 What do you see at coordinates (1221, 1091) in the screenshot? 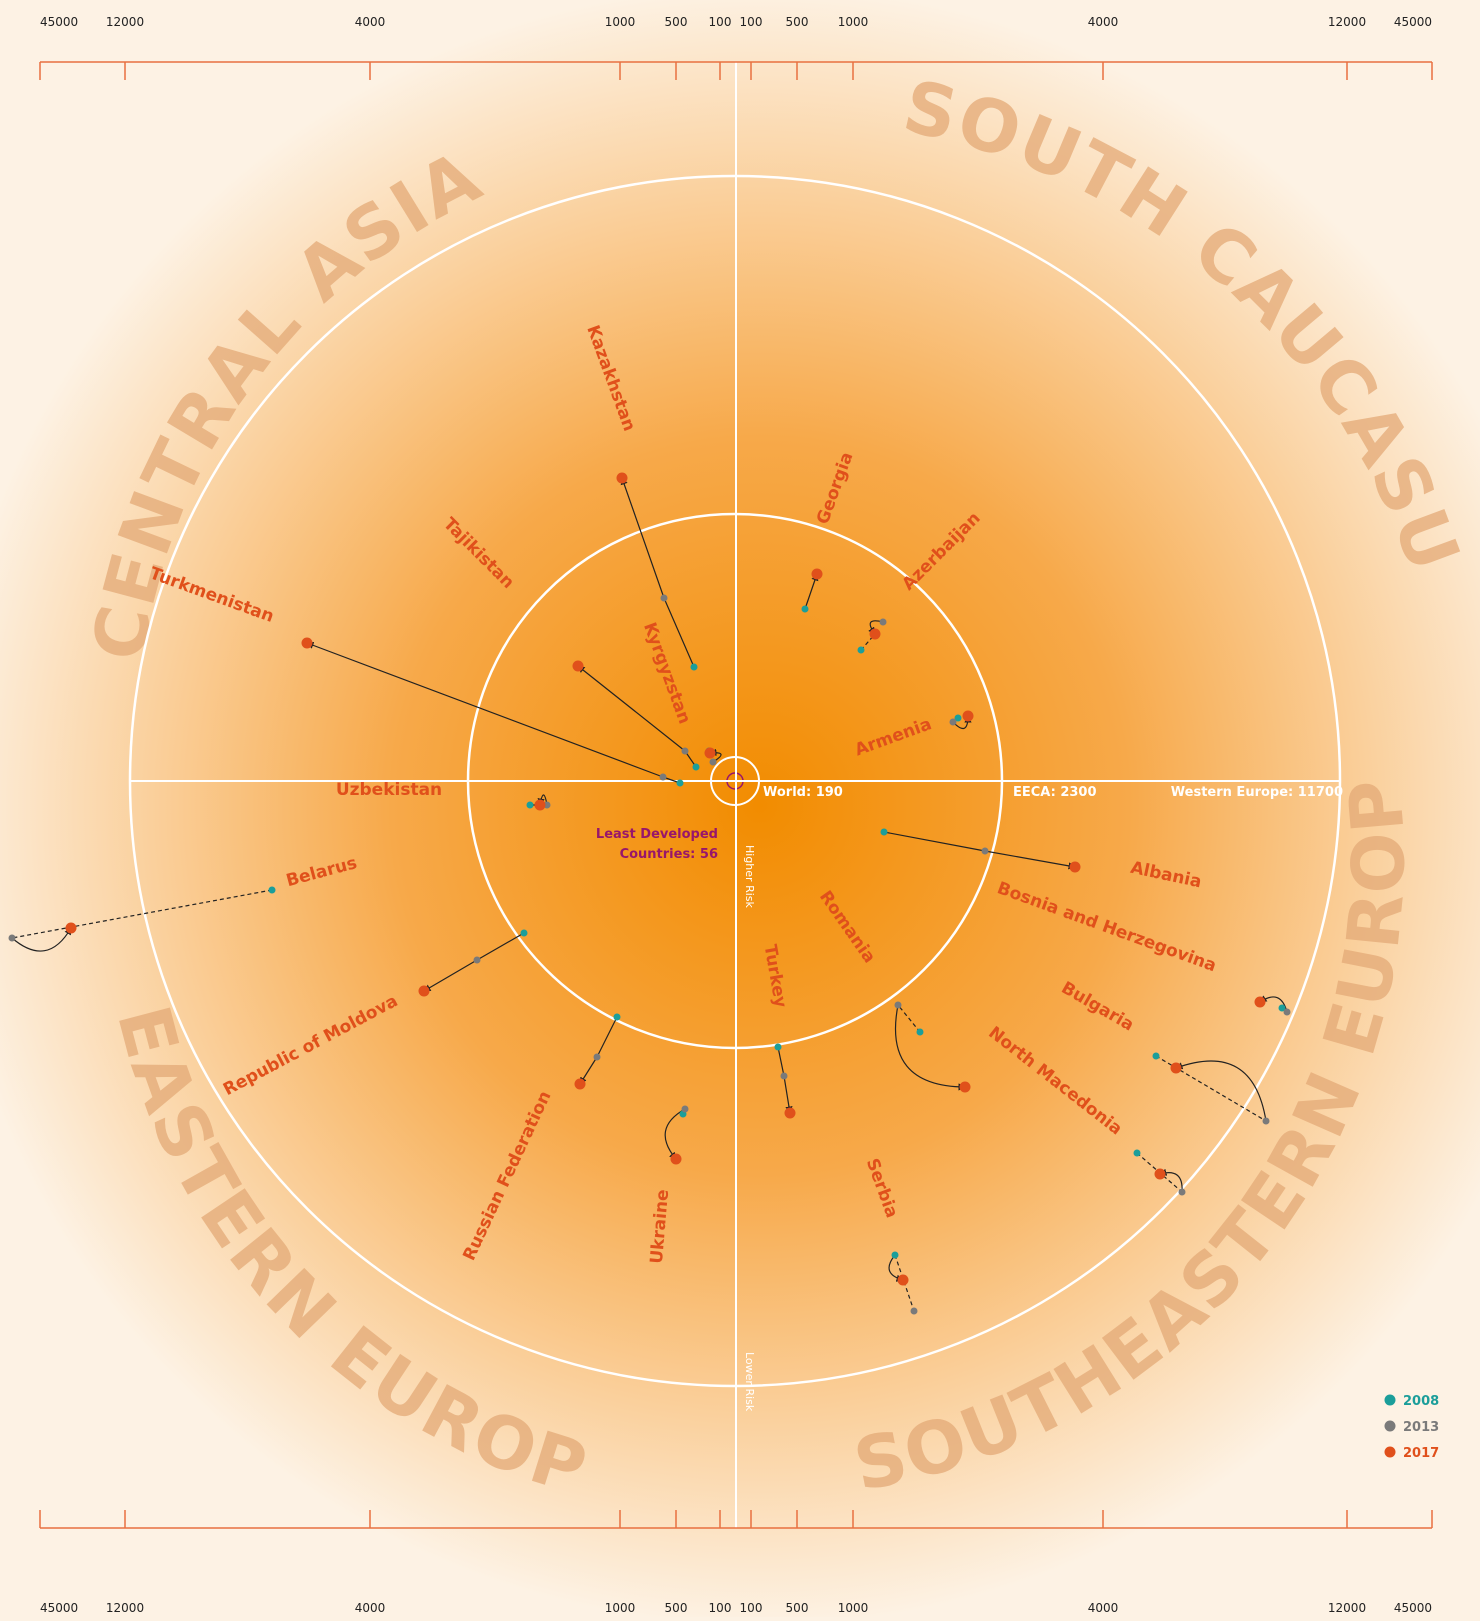
I see `bulgaria-curve-arrow` at bounding box center [1221, 1091].